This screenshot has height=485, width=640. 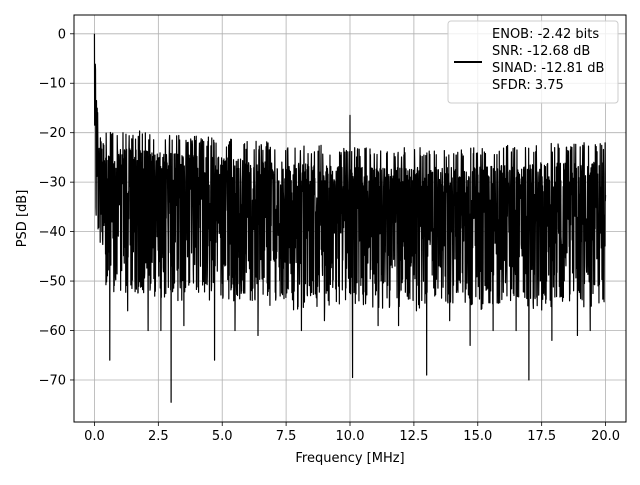 What do you see at coordinates (52, 380) in the screenshot?
I see `y-tick-label: −70` at bounding box center [52, 380].